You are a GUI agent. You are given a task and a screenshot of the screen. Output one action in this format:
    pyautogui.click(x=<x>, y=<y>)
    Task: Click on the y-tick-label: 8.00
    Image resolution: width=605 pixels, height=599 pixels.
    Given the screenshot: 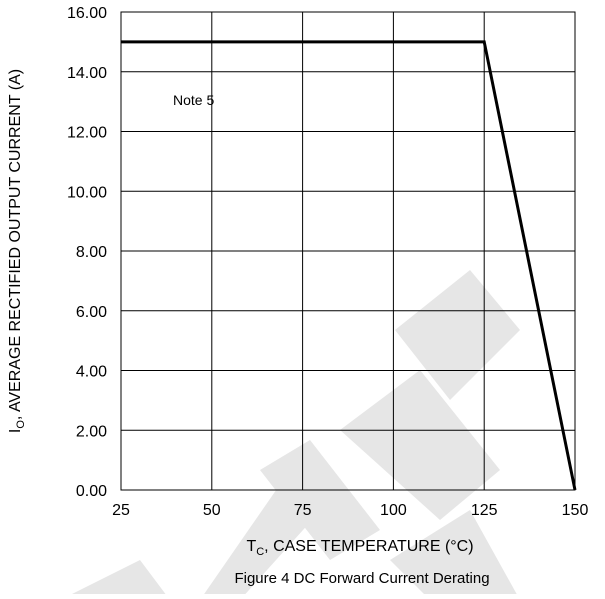 What is the action you would take?
    pyautogui.click(x=91, y=252)
    